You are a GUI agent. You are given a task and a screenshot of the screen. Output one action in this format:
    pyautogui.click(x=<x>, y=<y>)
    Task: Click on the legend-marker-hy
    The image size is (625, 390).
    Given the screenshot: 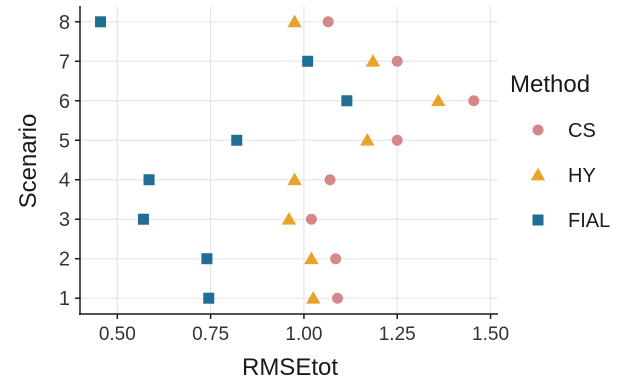 What is the action you would take?
    pyautogui.click(x=538, y=174)
    